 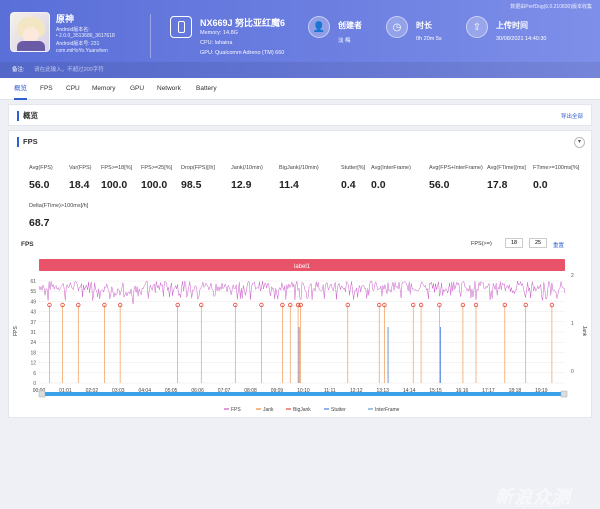 I want to click on duration-value: 0h 20m 5s, so click(x=429, y=39).